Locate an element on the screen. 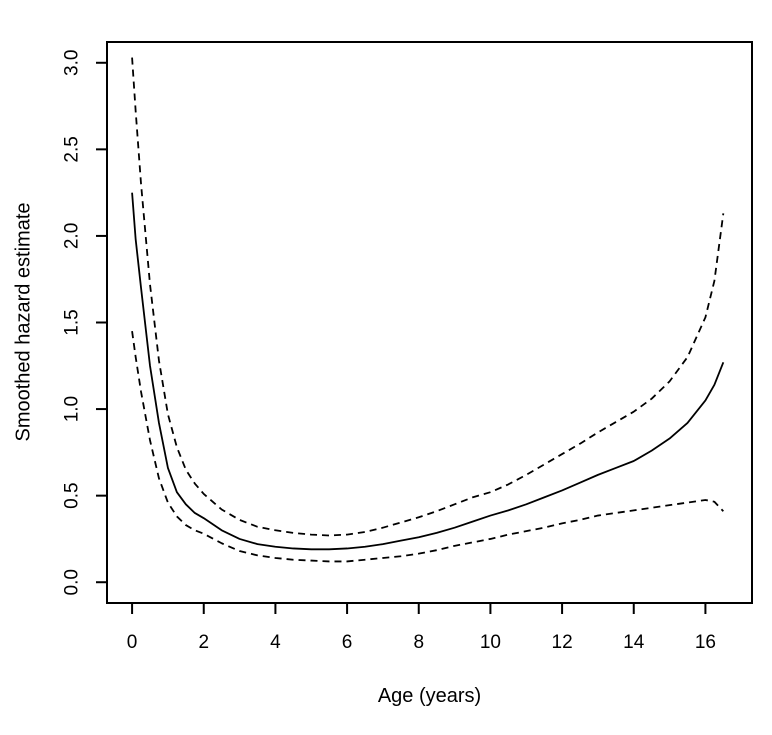  x-axis-tick-label: 10 is located at coordinates (490, 642).